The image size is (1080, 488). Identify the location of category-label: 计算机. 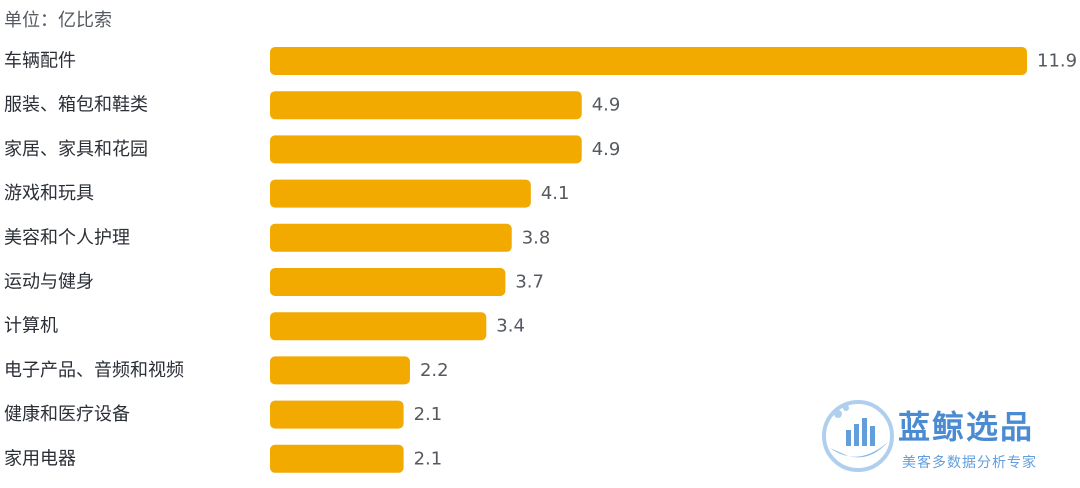
(31, 326).